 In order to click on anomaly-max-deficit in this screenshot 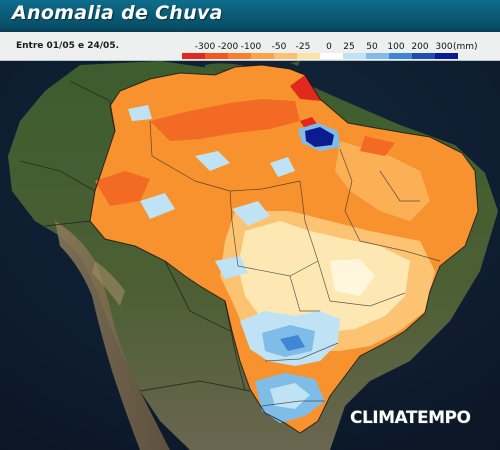, I will do `click(306, 88)`.